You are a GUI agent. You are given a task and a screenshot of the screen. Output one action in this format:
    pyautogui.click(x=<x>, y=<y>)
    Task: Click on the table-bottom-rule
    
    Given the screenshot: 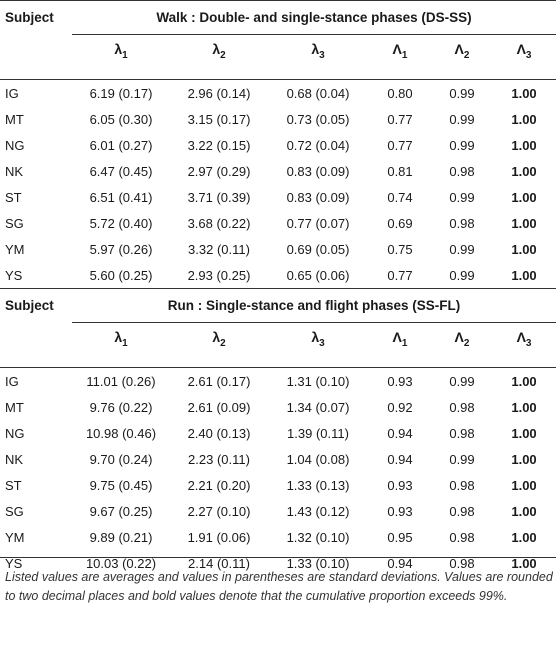 What is the action you would take?
    pyautogui.click(x=278, y=557)
    